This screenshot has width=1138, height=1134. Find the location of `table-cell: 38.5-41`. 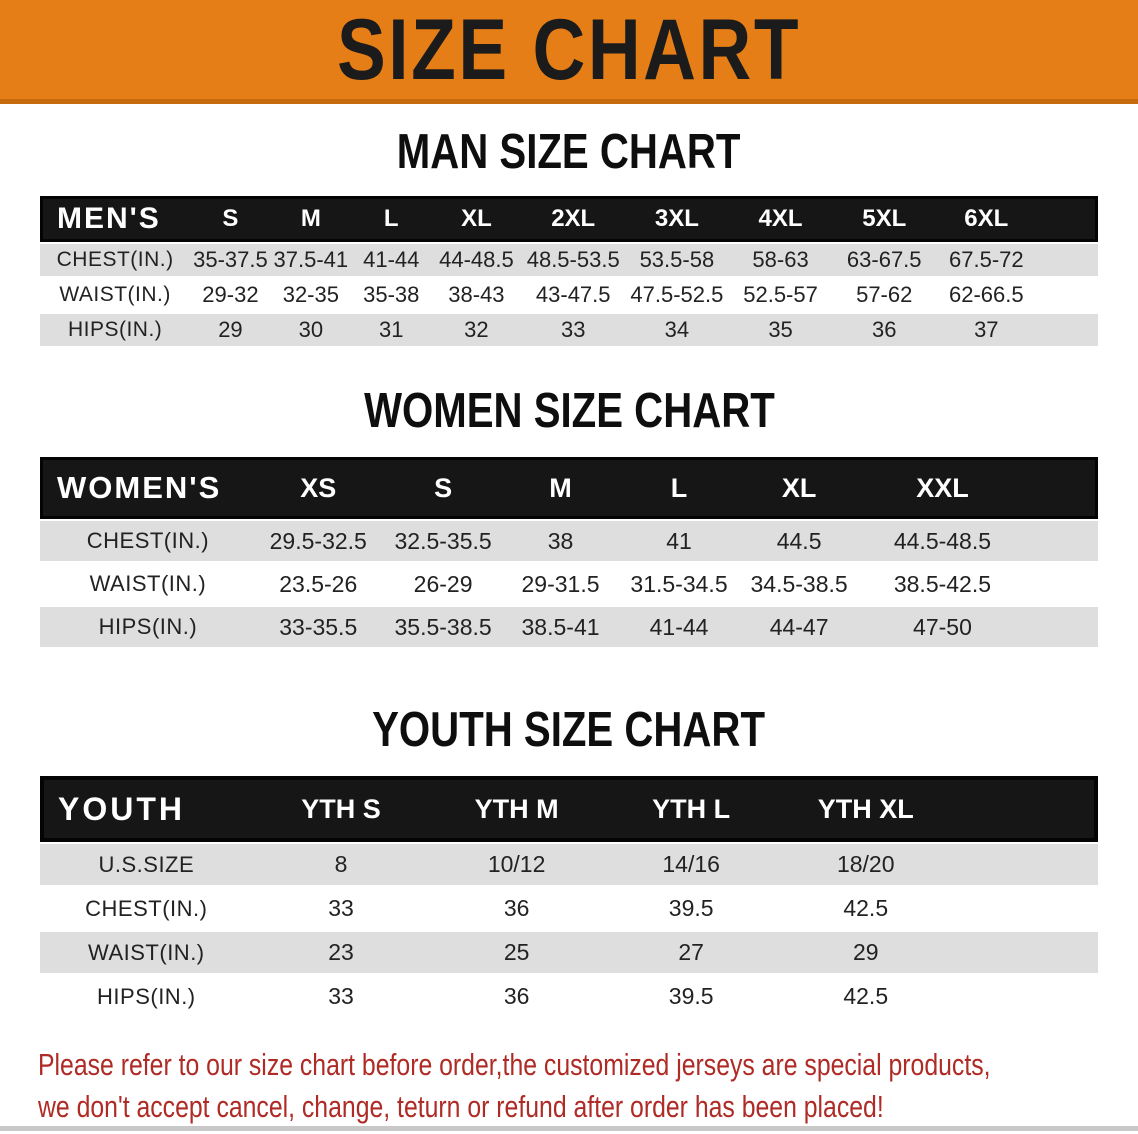

table-cell: 38.5-41 is located at coordinates (560, 628).